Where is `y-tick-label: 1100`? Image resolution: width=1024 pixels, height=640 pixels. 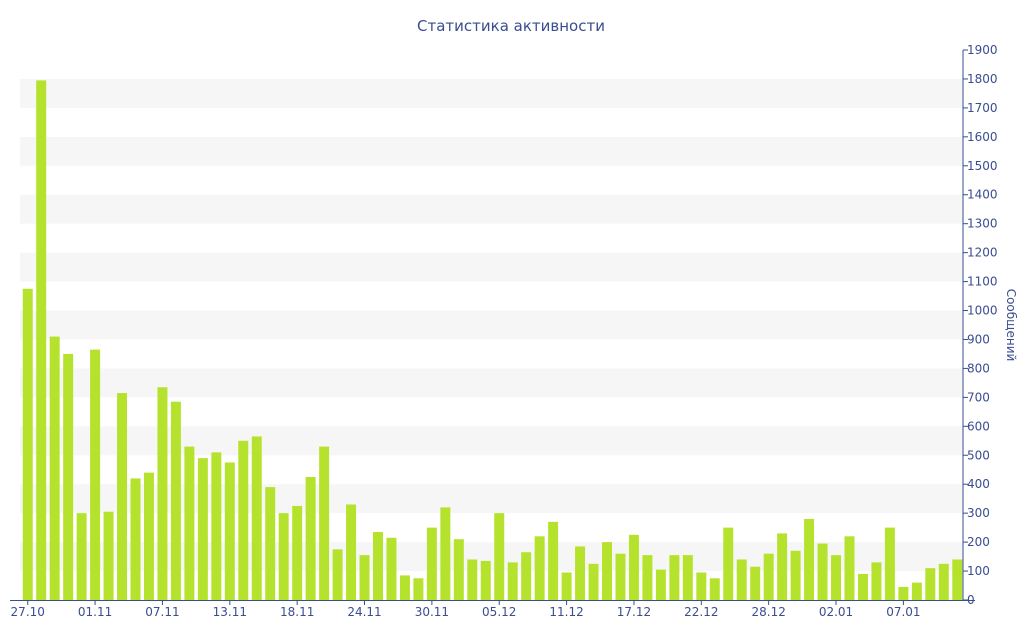 y-tick-label: 1100 is located at coordinates (982, 282).